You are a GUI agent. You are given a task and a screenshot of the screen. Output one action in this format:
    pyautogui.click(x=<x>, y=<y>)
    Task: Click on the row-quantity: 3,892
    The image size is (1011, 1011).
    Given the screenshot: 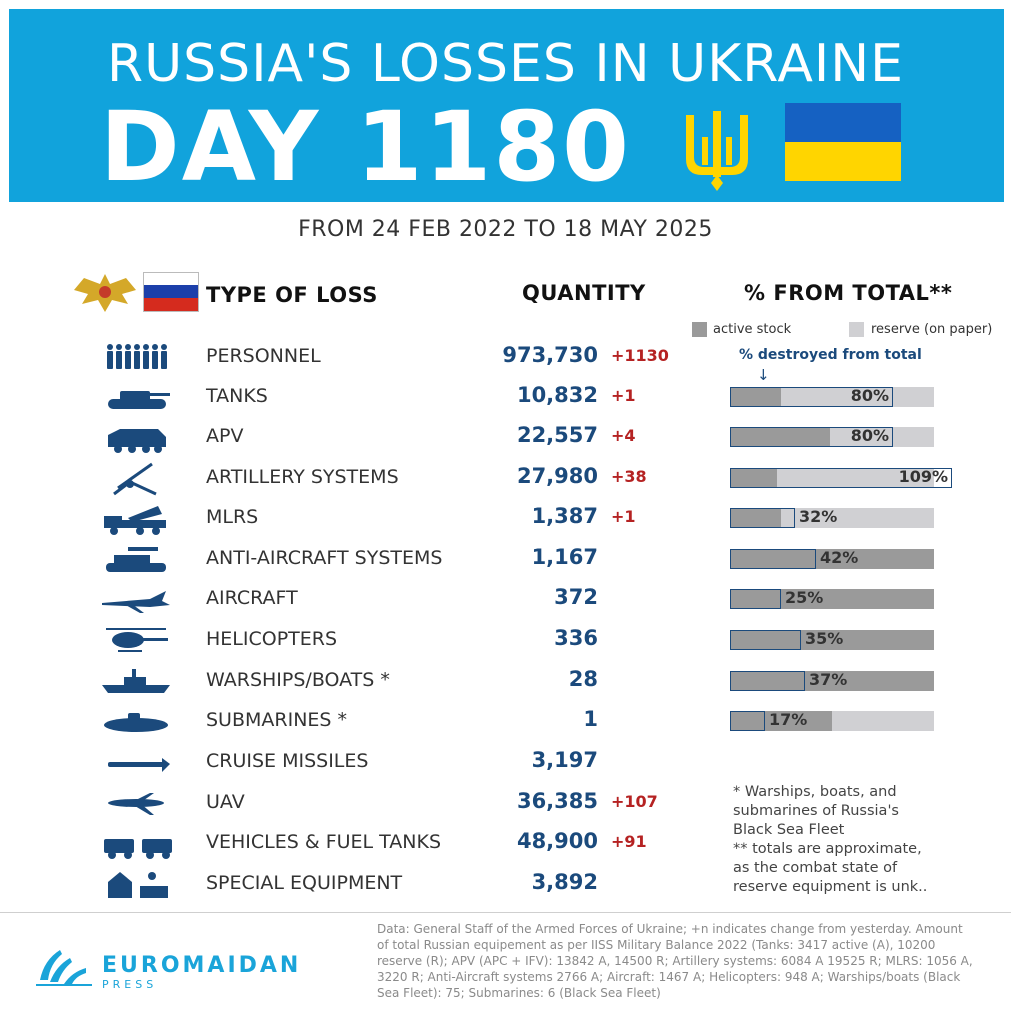 What is the action you would take?
    pyautogui.click(x=564, y=882)
    